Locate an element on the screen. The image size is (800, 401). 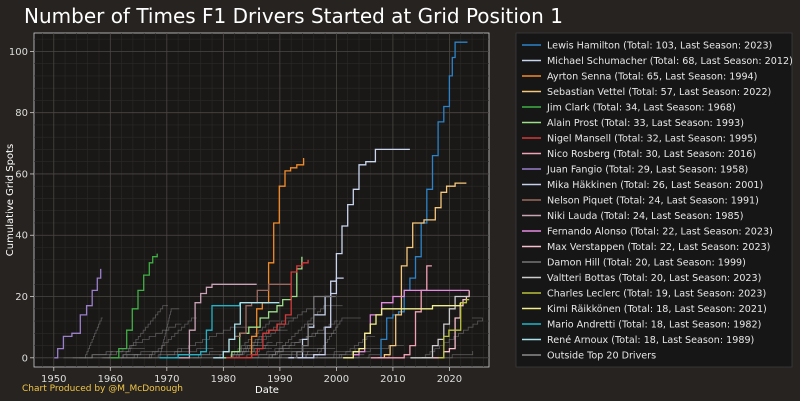
x-tick-label: 2010 is located at coordinates (392, 379).